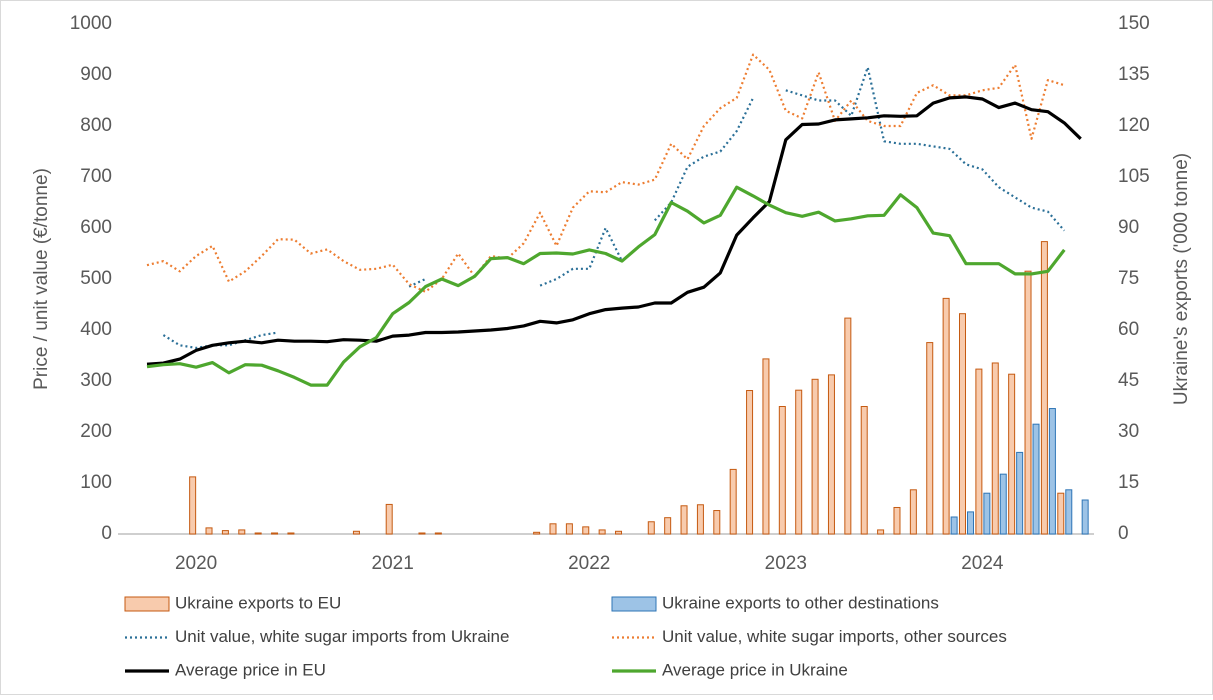  I want to click on y2-tick-label: 30, so click(1128, 431).